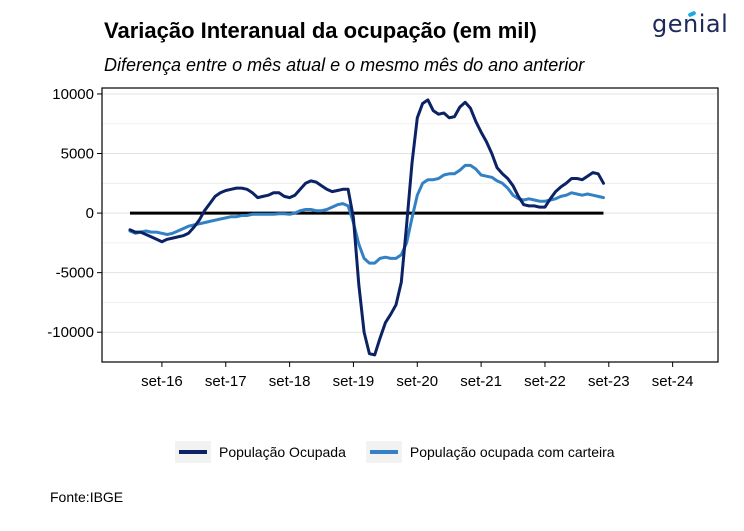 The height and width of the screenshot is (531, 744). Describe the element at coordinates (282, 452) in the screenshot. I see `legend-label: População Ocupada` at that location.